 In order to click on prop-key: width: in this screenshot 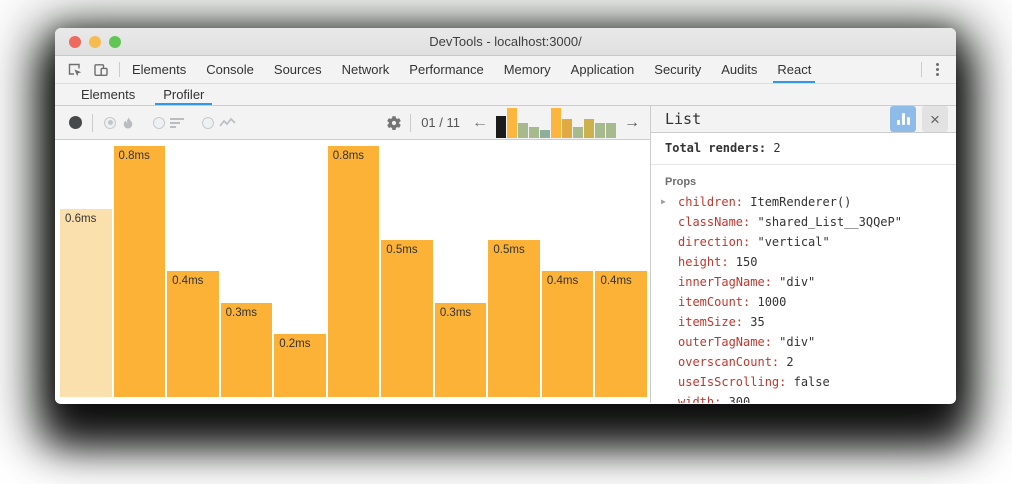, I will do `click(700, 399)`.